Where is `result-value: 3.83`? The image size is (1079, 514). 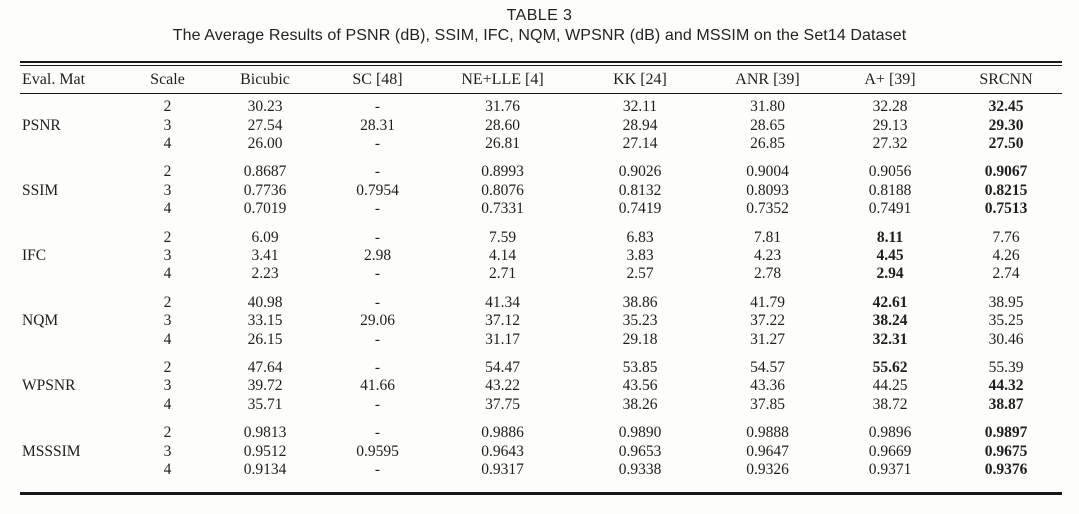
result-value: 3.83 is located at coordinates (640, 256).